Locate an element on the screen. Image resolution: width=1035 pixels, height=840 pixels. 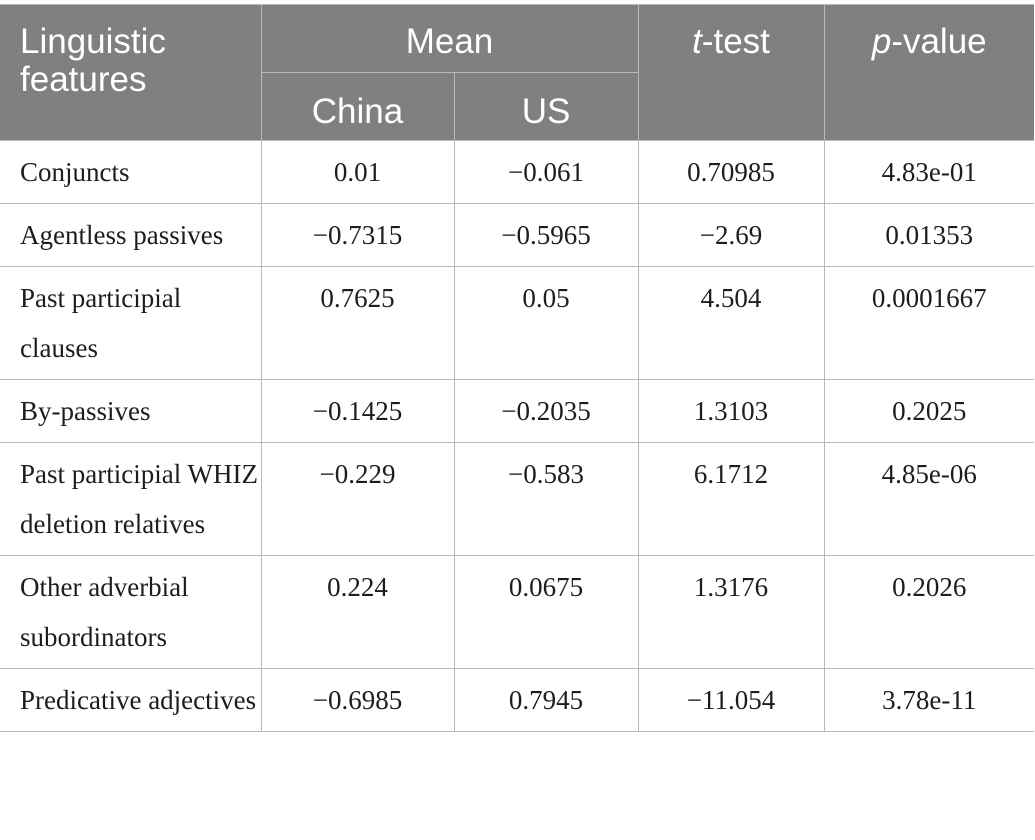
p-value-cell: 0.2026 is located at coordinates (928, 612).